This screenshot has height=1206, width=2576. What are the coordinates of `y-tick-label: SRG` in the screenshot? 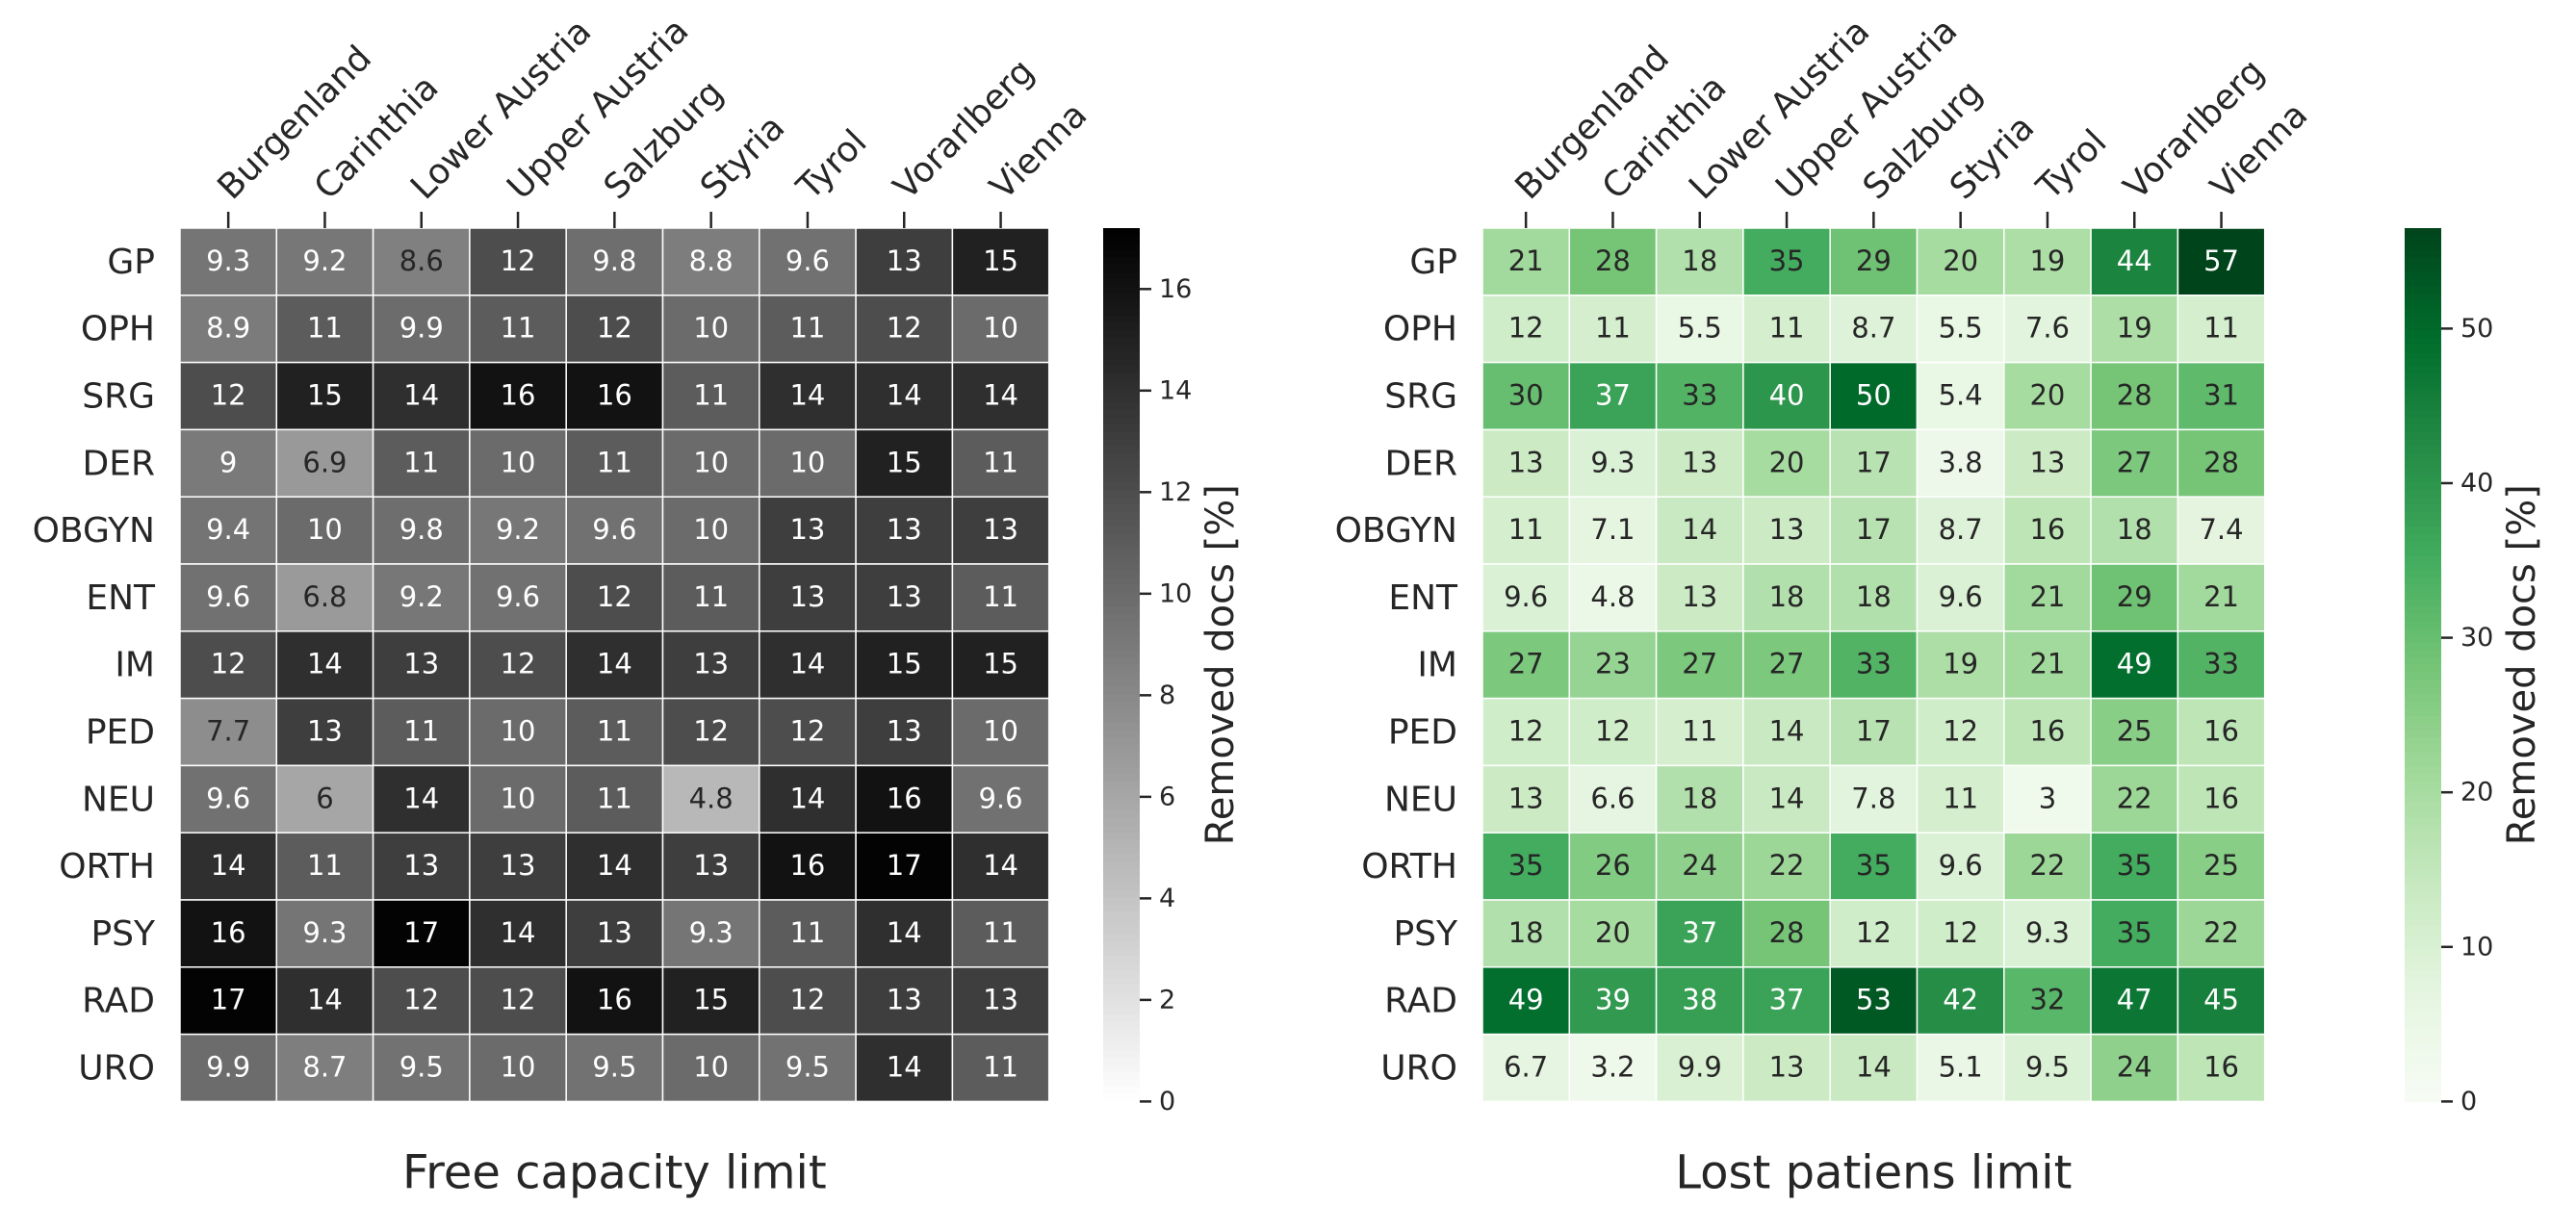 It's located at (119, 397).